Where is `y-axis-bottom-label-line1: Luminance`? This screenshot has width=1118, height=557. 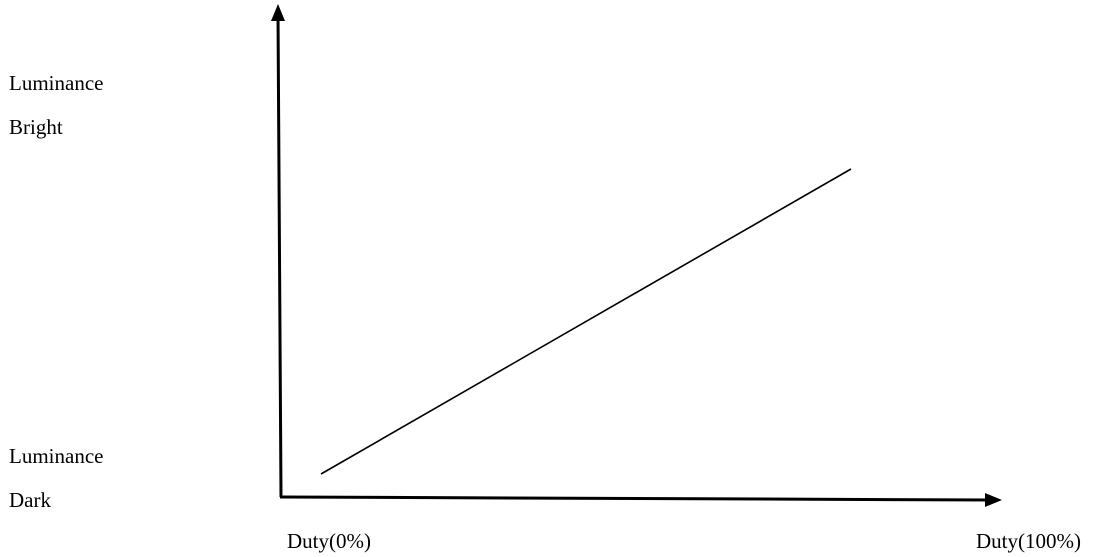
y-axis-bottom-label-line1: Luminance is located at coordinates (56, 456).